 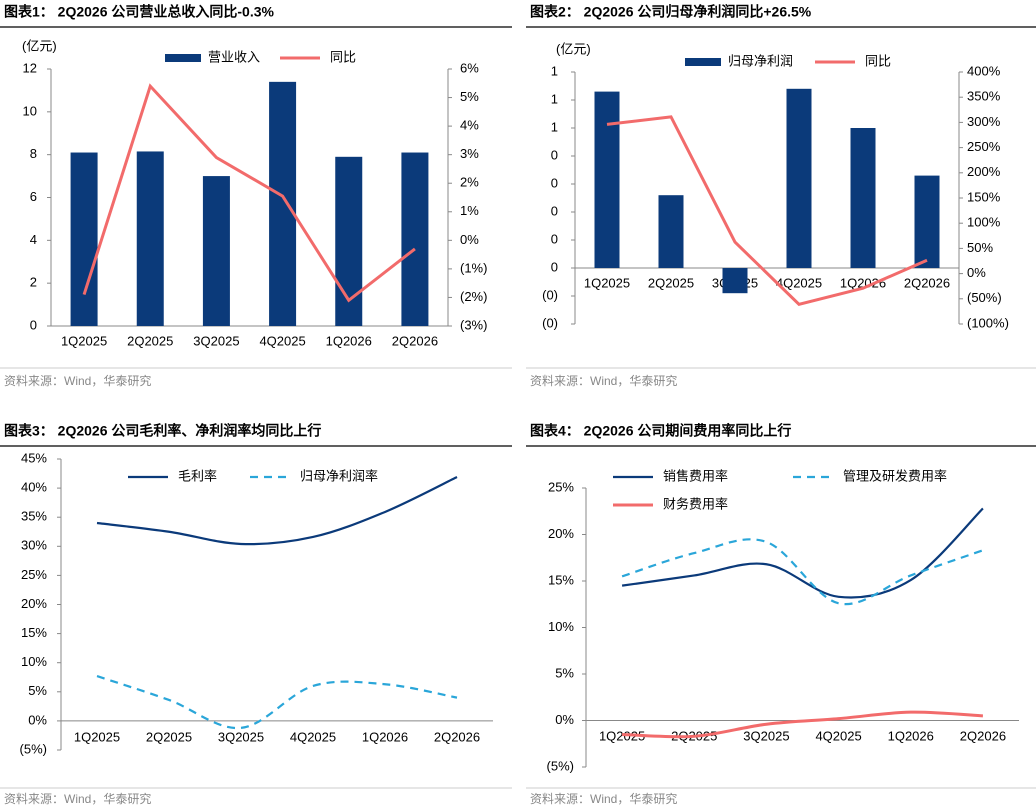 I want to click on y2-tick-label: 1%, so click(x=469, y=210).